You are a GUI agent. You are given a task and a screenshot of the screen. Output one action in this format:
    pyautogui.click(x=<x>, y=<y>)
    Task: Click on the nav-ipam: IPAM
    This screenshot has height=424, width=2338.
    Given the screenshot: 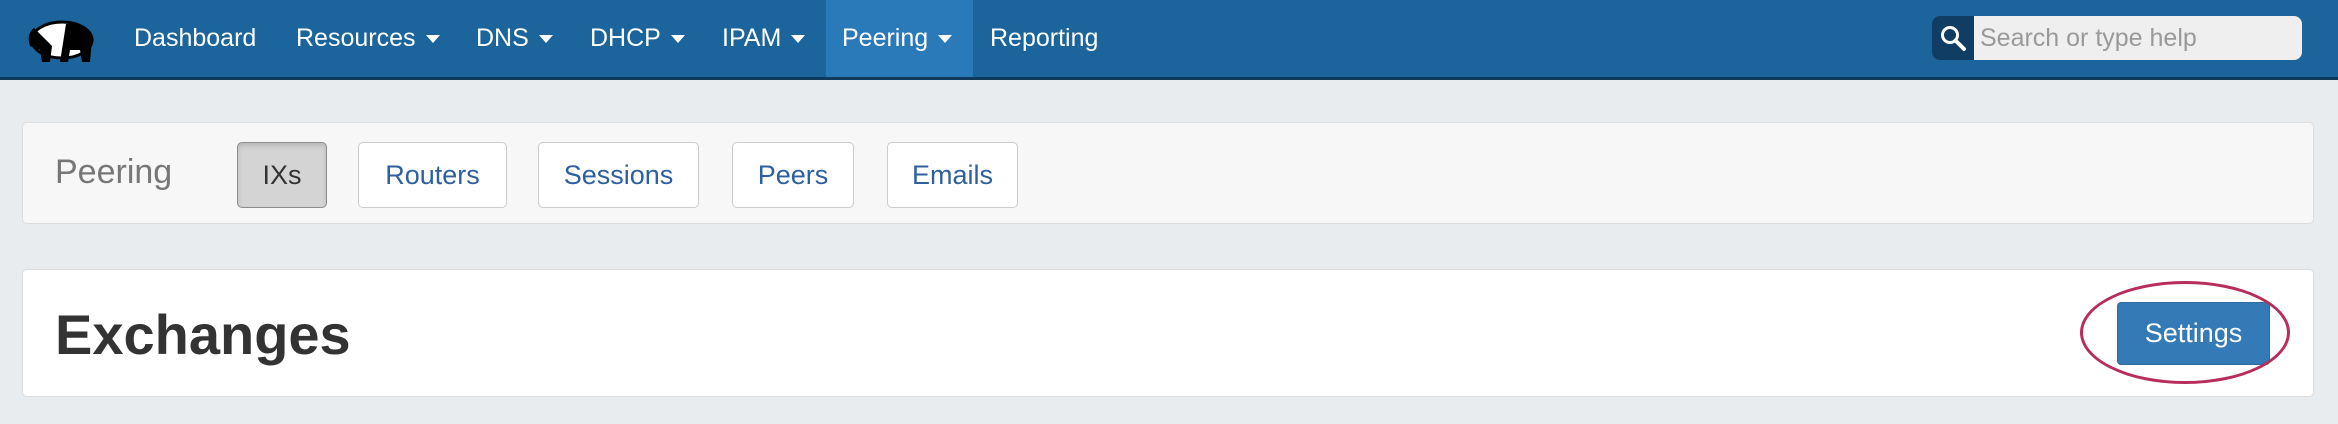 What is the action you would take?
    pyautogui.click(x=763, y=38)
    